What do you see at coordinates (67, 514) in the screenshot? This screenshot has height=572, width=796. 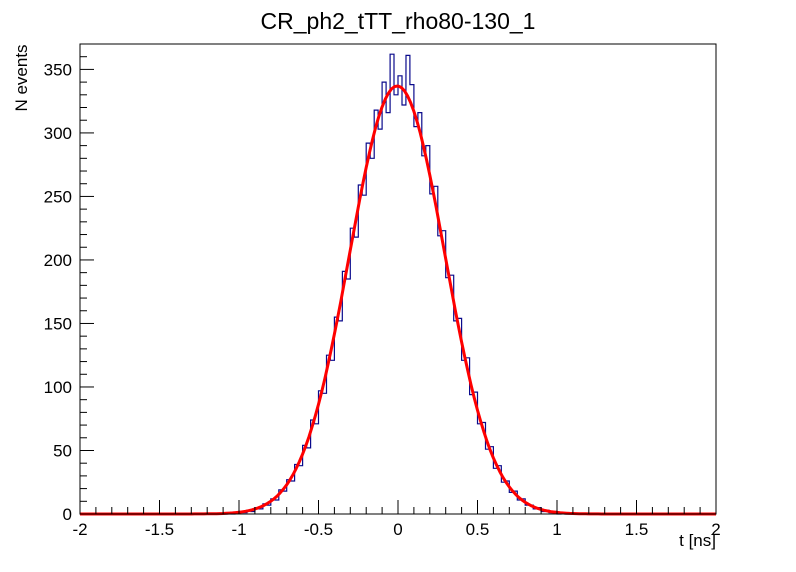 I see `y-tick-label: 0` at bounding box center [67, 514].